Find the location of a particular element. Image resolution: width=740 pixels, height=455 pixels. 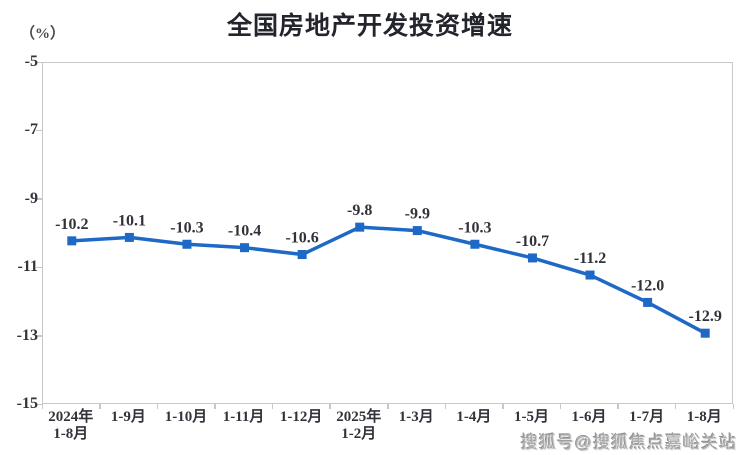

y-axis-tick-label: -5 is located at coordinates (31, 61).